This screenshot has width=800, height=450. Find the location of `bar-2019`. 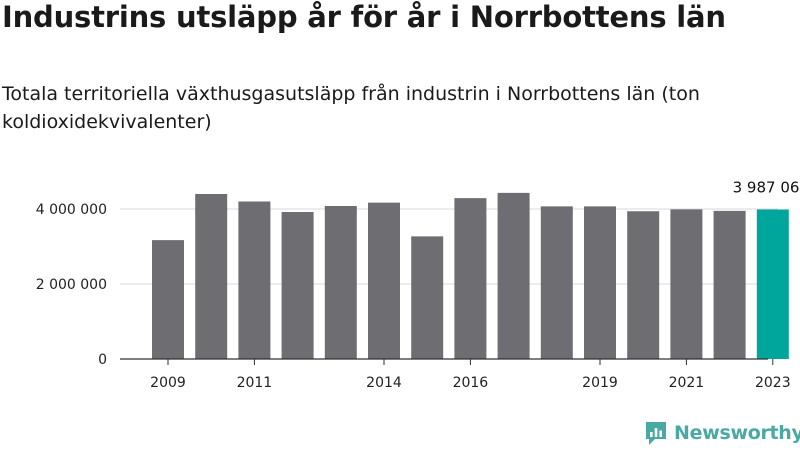

bar-2019 is located at coordinates (600, 282).